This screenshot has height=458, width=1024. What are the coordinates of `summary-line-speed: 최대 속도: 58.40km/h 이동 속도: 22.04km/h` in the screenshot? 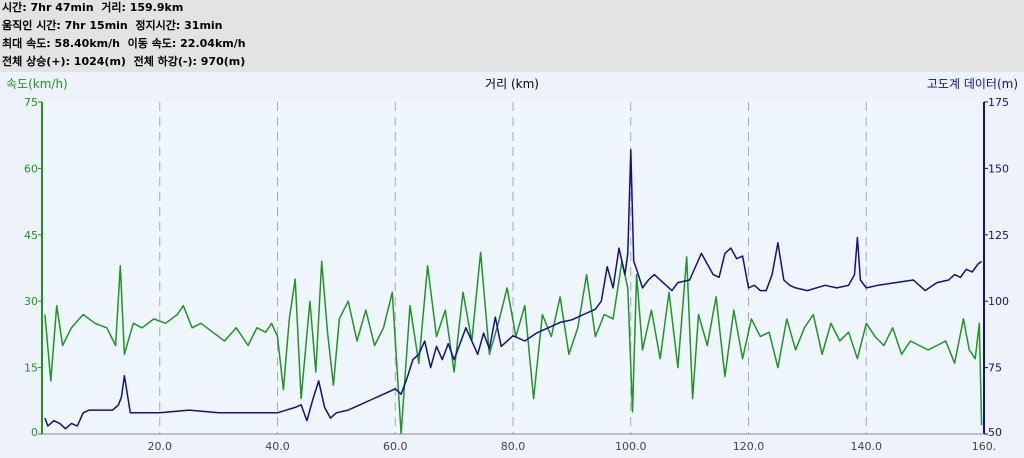 It's located at (124, 43).